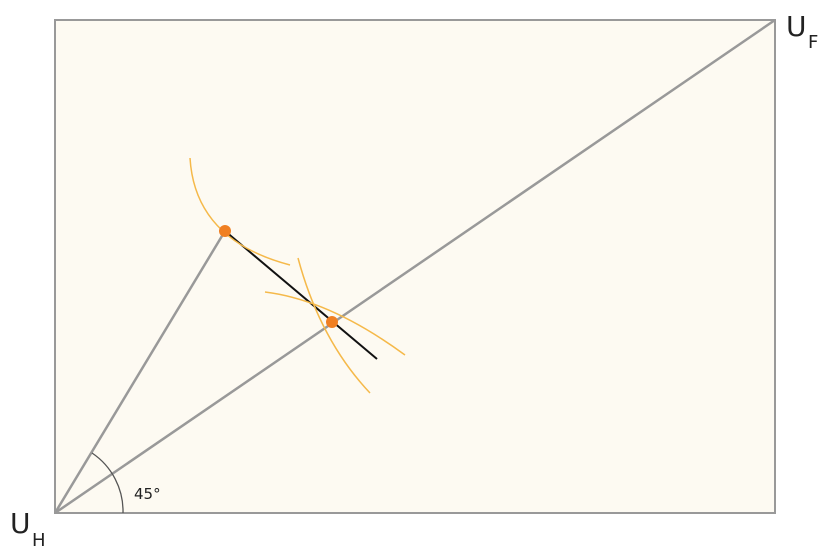 The width and height of the screenshot is (824, 550). I want to click on corner-symbol: U, so click(796, 26).